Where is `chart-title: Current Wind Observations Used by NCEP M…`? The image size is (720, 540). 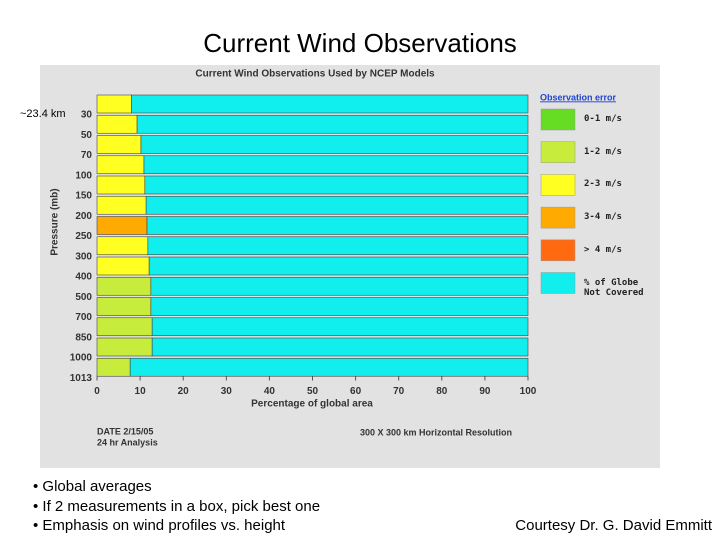
chart-title: Current Wind Observations Used by NCEP M… is located at coordinates (315, 74).